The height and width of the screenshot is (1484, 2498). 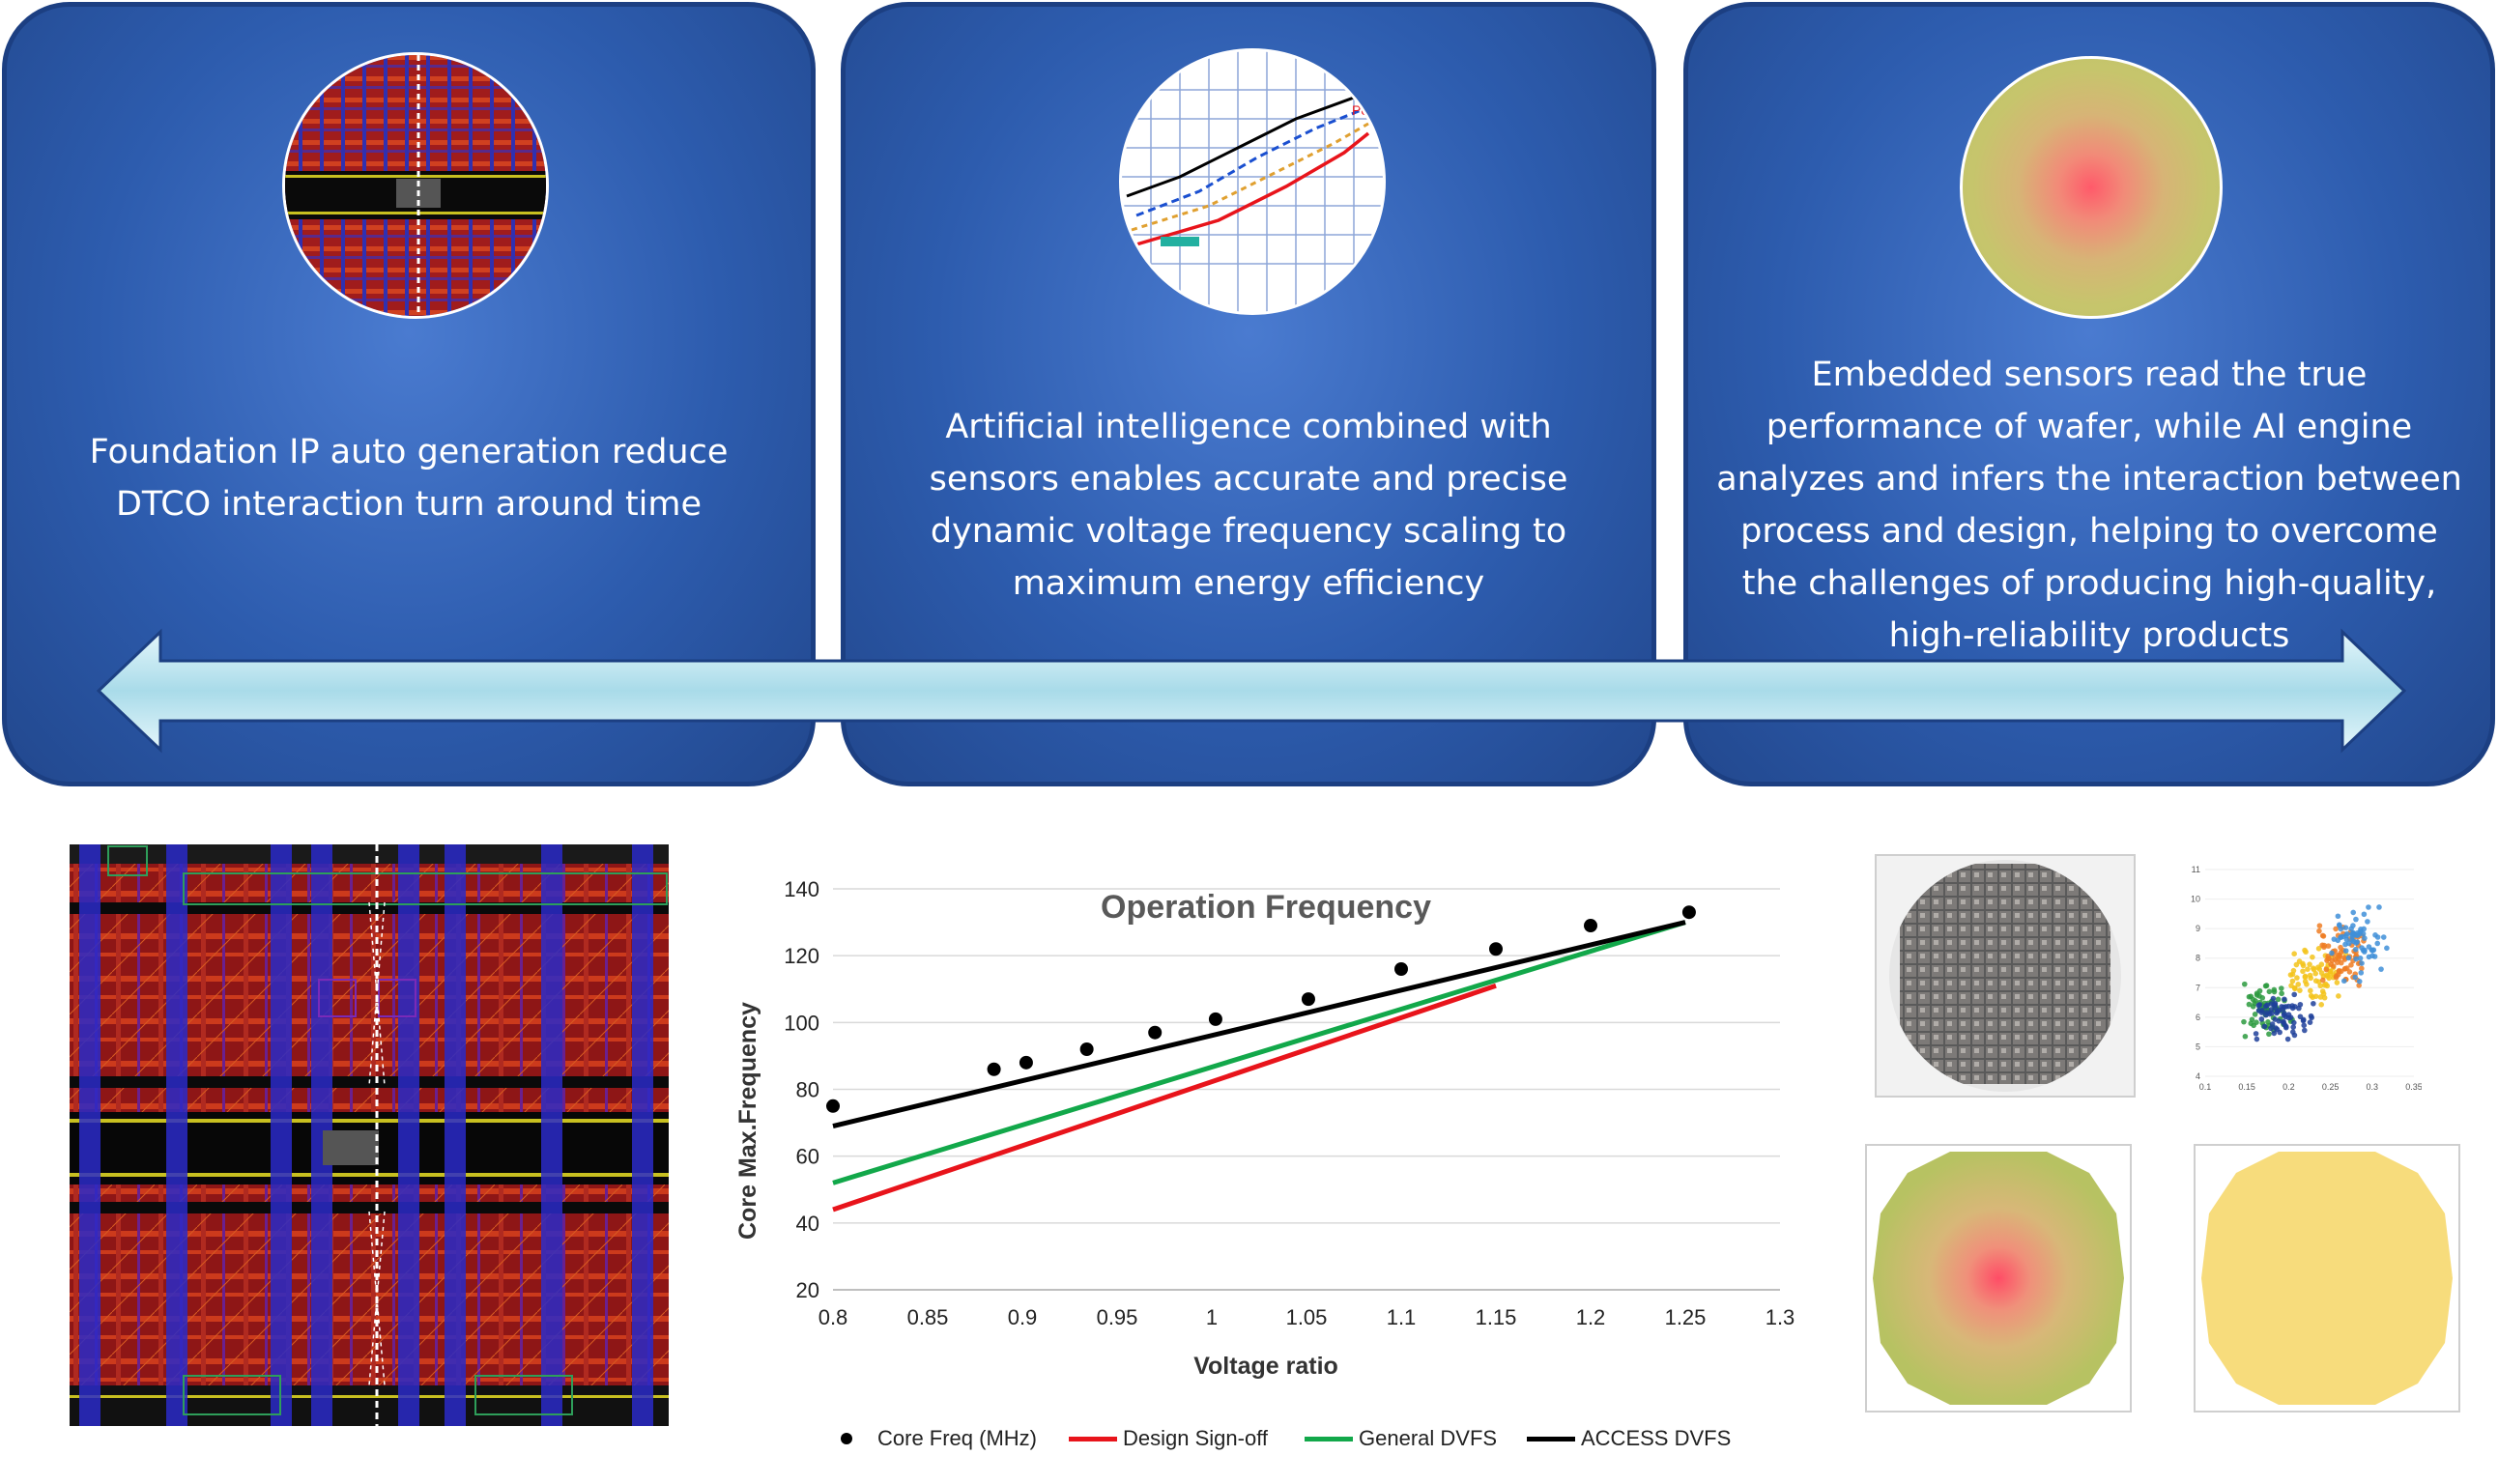 What do you see at coordinates (370, 1135) in the screenshot?
I see `layout-image` at bounding box center [370, 1135].